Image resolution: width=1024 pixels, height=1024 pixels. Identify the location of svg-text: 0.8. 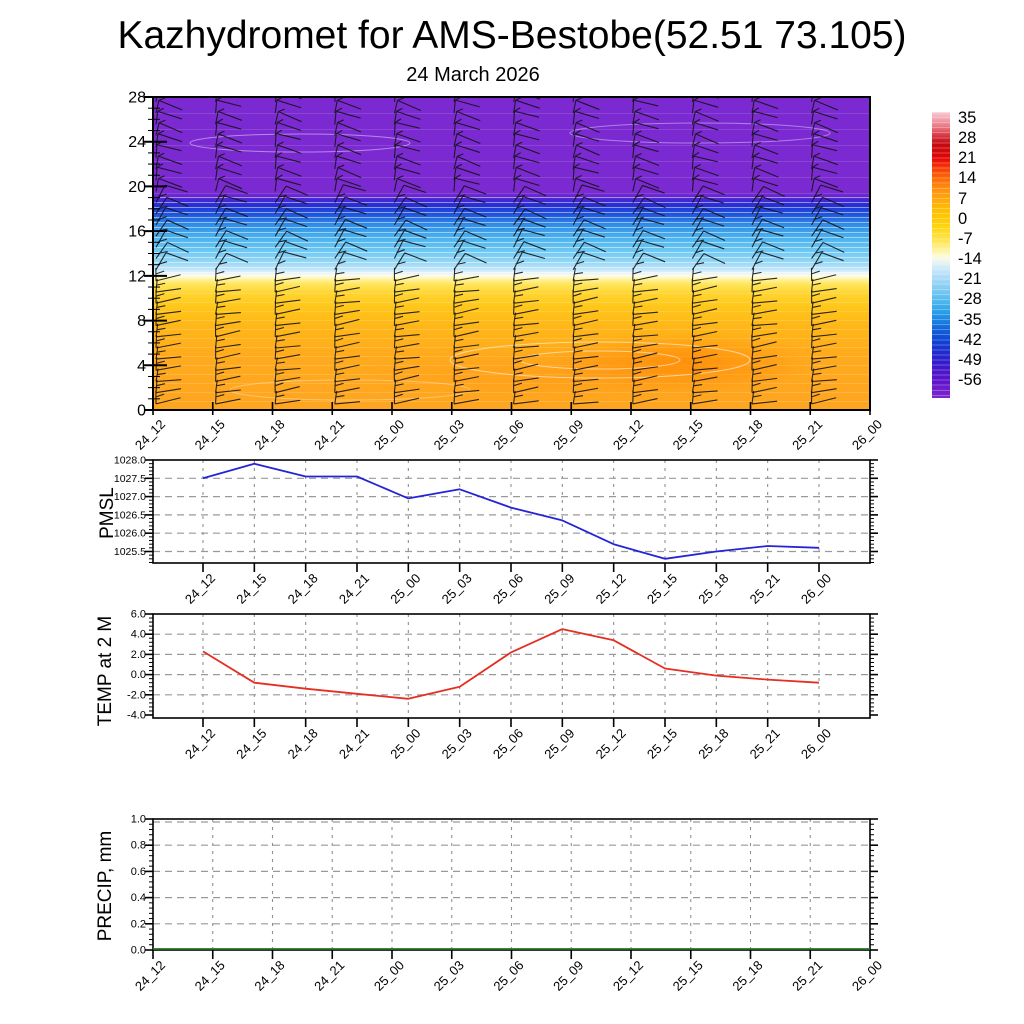
(138, 846).